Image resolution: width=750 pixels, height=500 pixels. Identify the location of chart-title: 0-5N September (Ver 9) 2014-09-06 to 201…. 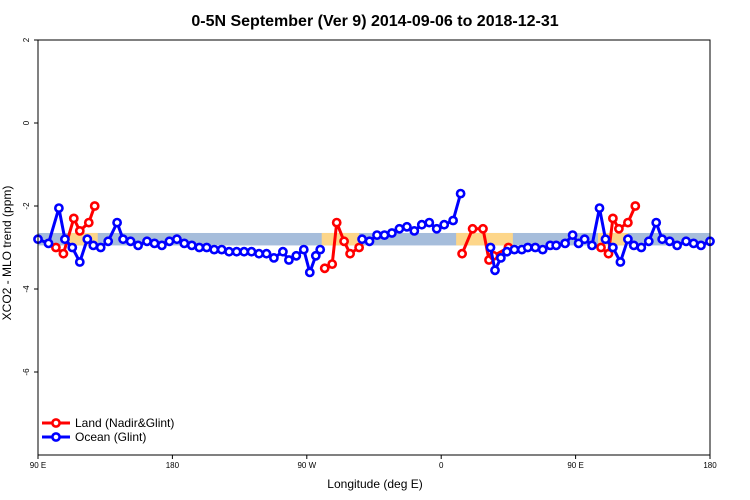
(374, 21).